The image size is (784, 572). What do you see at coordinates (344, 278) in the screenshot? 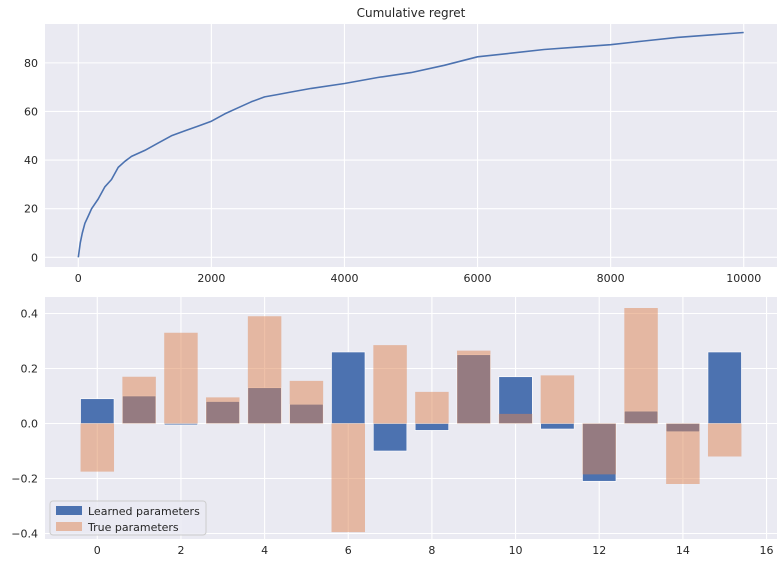
I see `x-tick-label: 4000` at bounding box center [344, 278].